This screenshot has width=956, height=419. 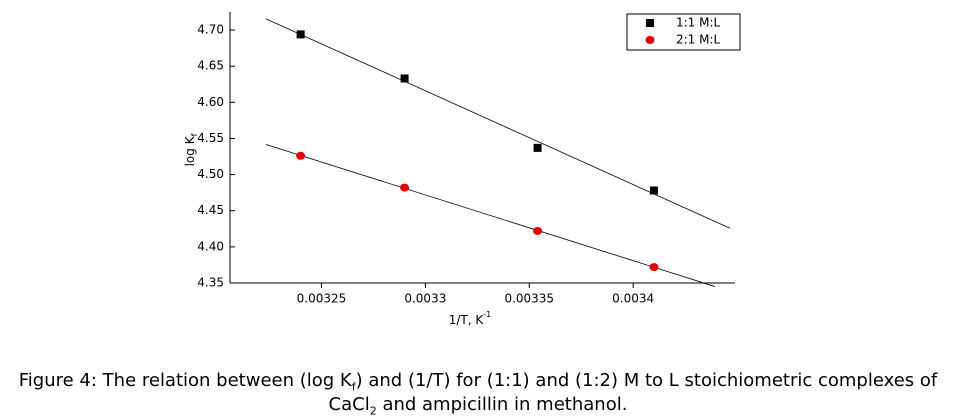 I want to click on y-tick-label: 4.70, so click(x=210, y=30).